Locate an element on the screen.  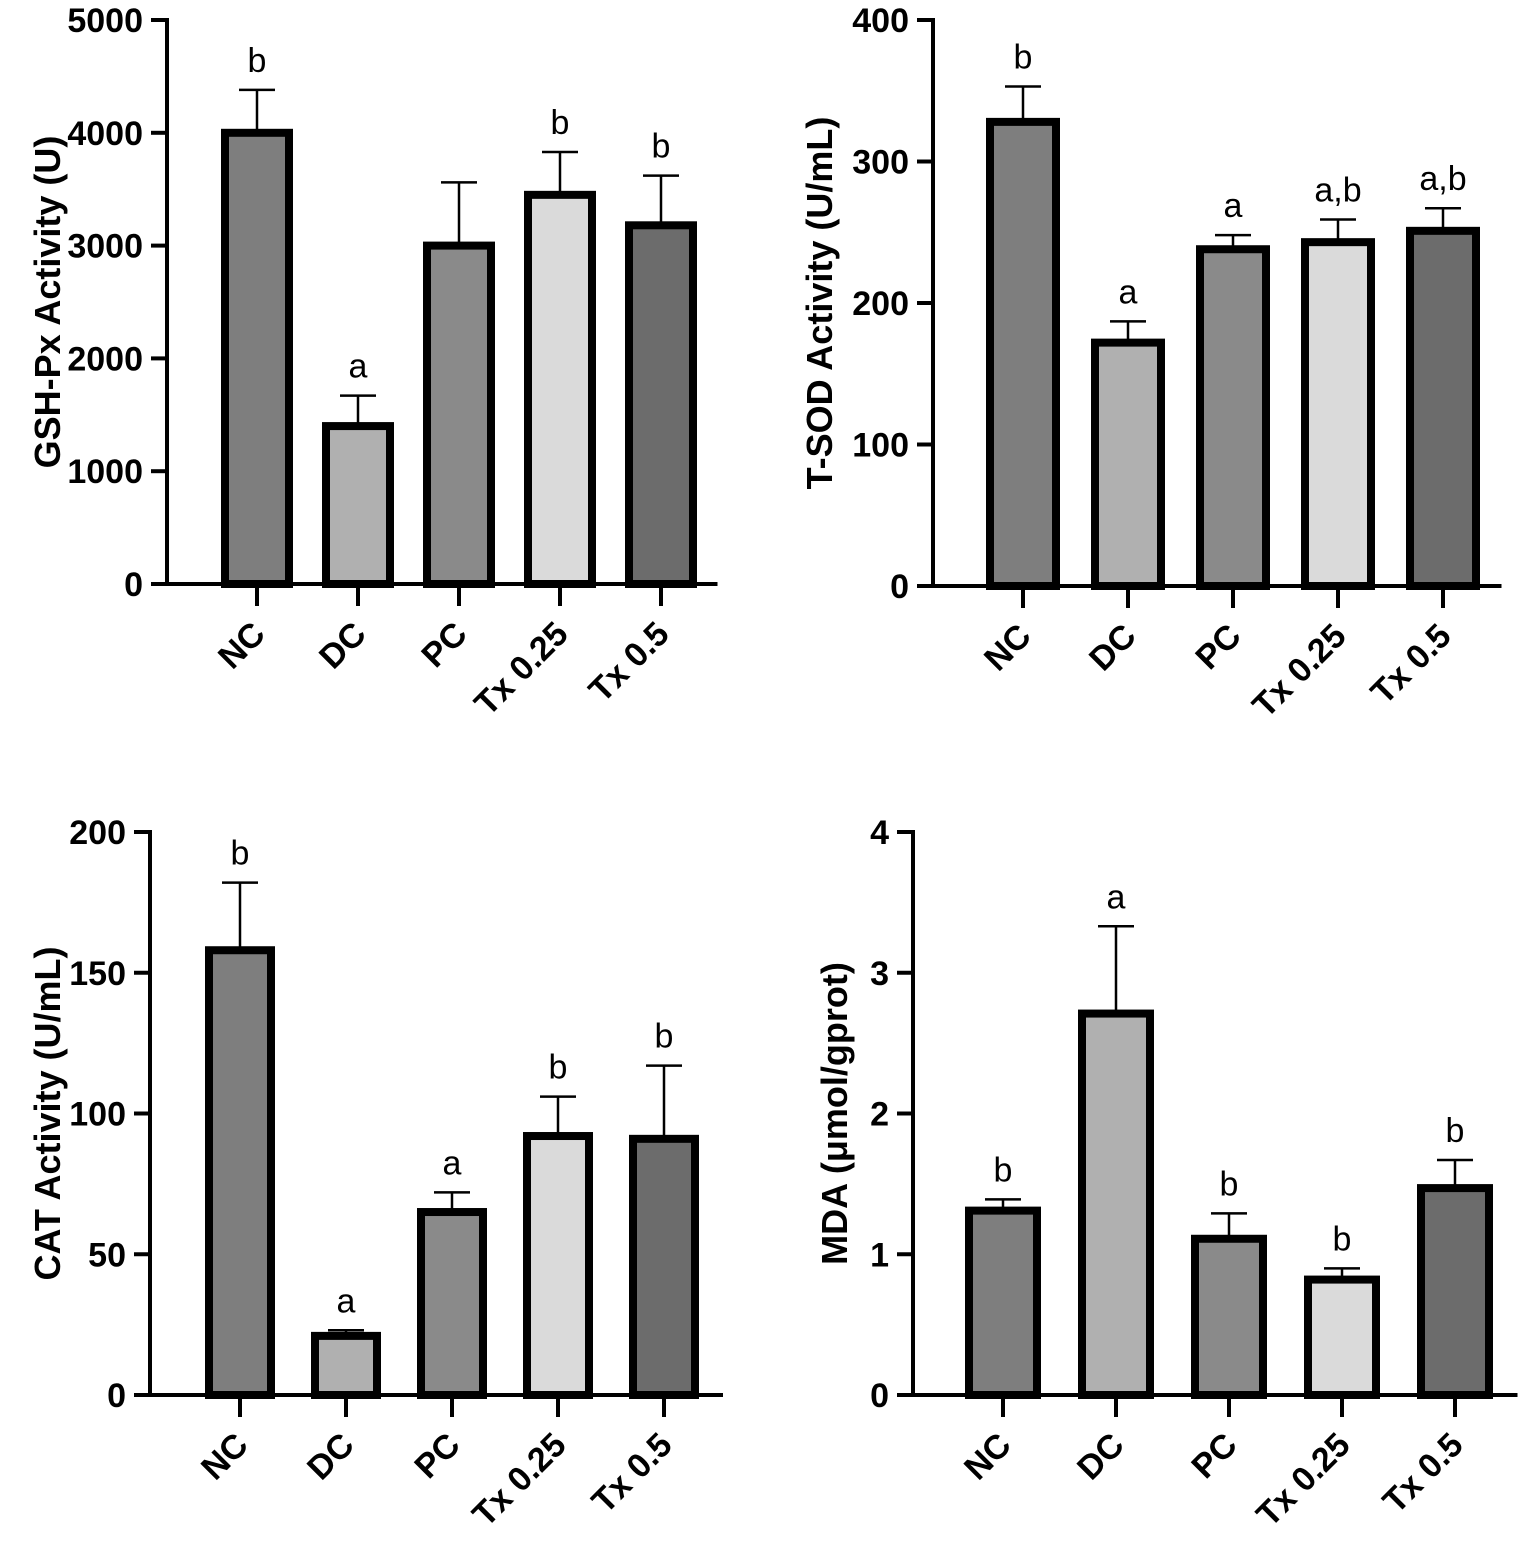
y-tick-label: 2000 is located at coordinates (105, 359).